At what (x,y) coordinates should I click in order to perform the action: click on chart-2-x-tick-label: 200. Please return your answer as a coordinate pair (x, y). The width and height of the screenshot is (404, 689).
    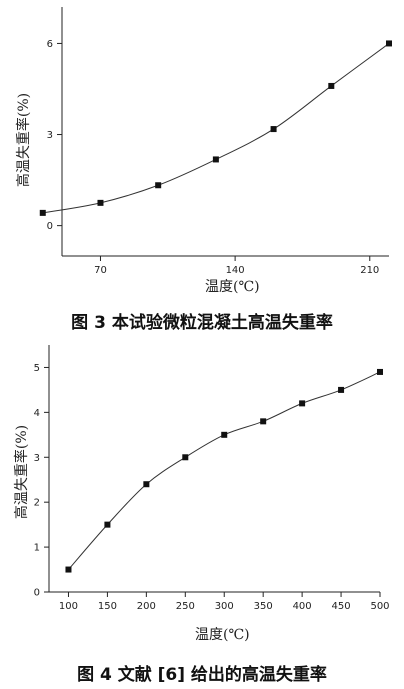
    Looking at the image, I should click on (146, 606).